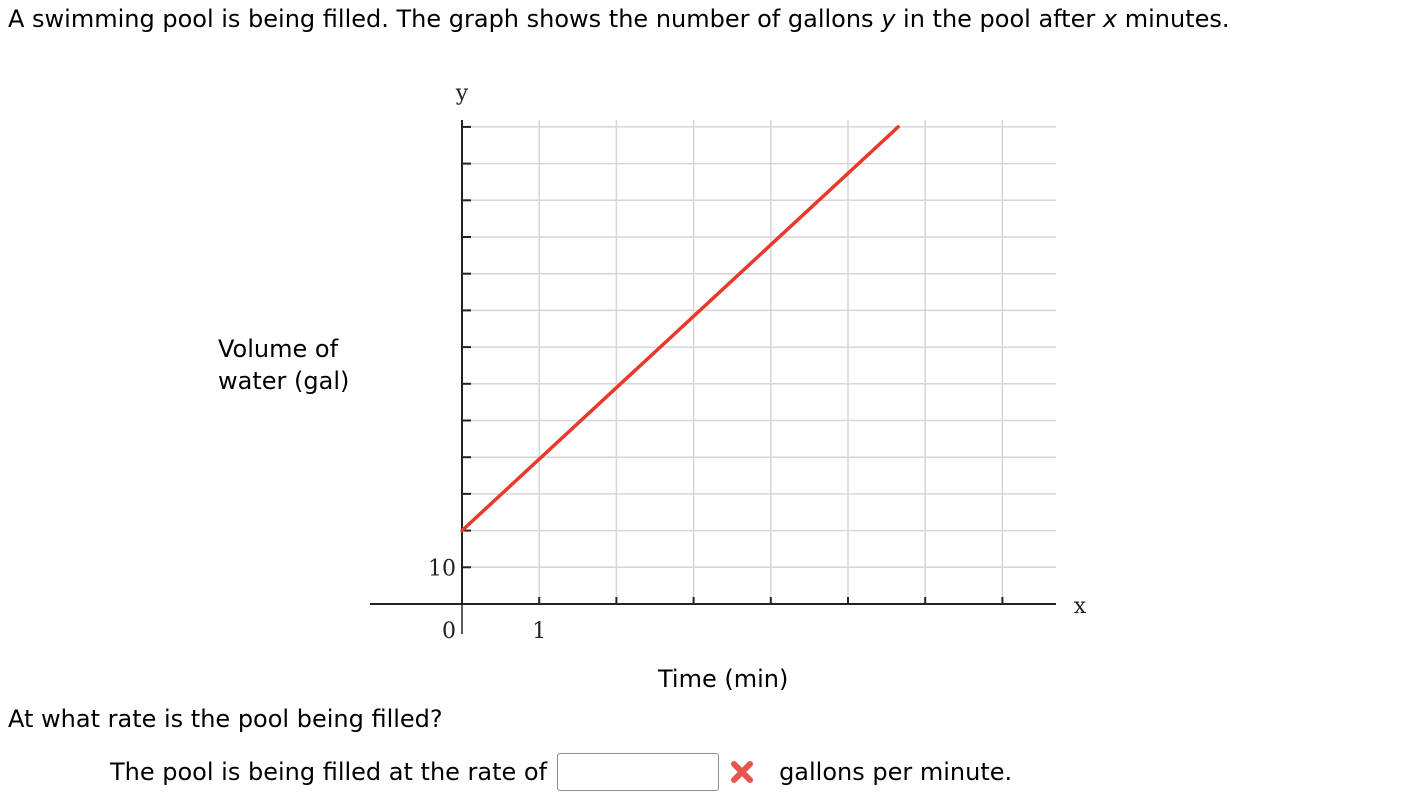 This screenshot has height=808, width=1406. What do you see at coordinates (888, 19) in the screenshot?
I see `question-variable-y: y` at bounding box center [888, 19].